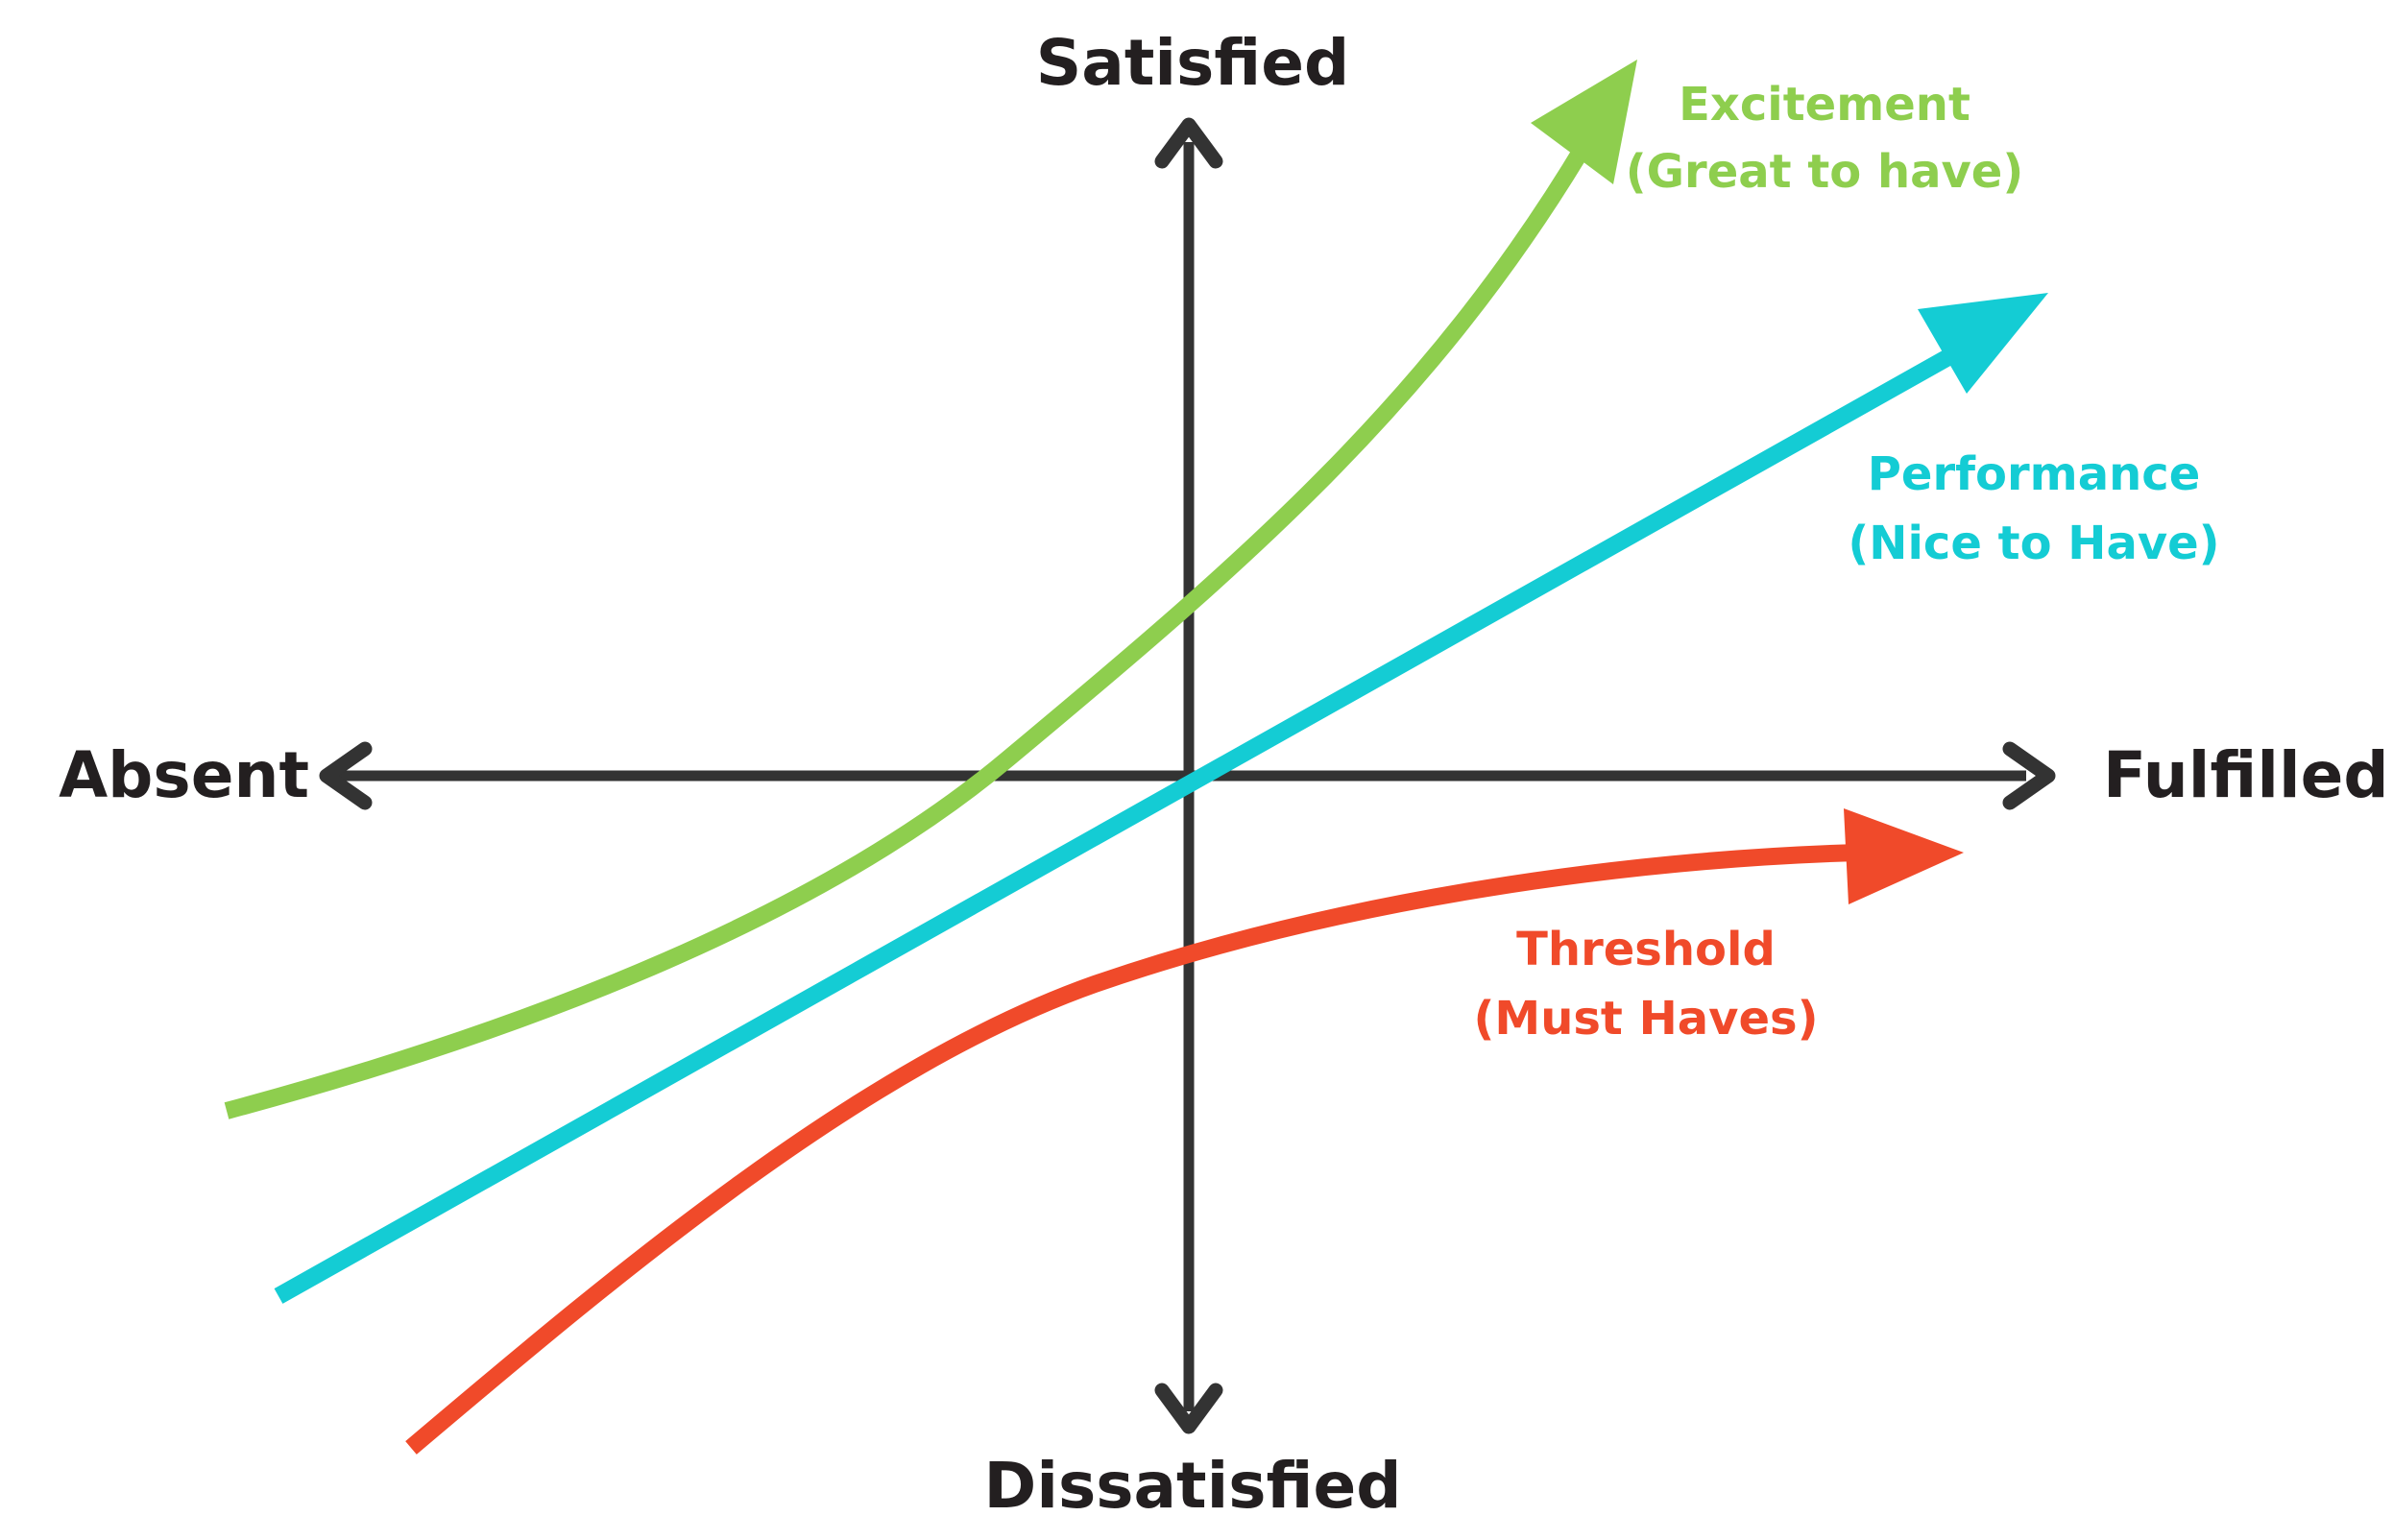  Describe the element at coordinates (2029, 775) in the screenshot. I see `fulfilled-arrowhead` at that location.